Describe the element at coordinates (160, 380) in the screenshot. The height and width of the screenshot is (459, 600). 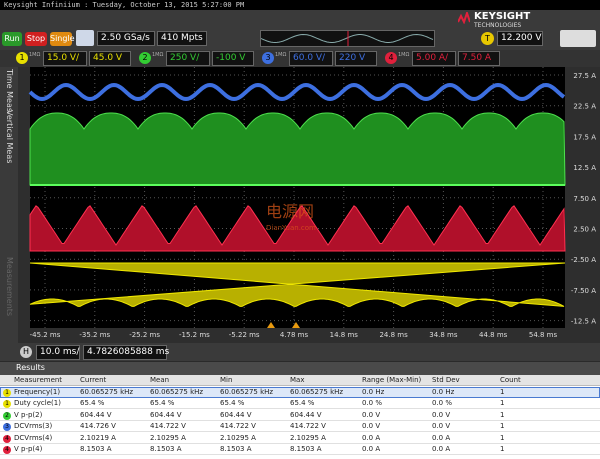
I see `column-header: Mean` at that location.